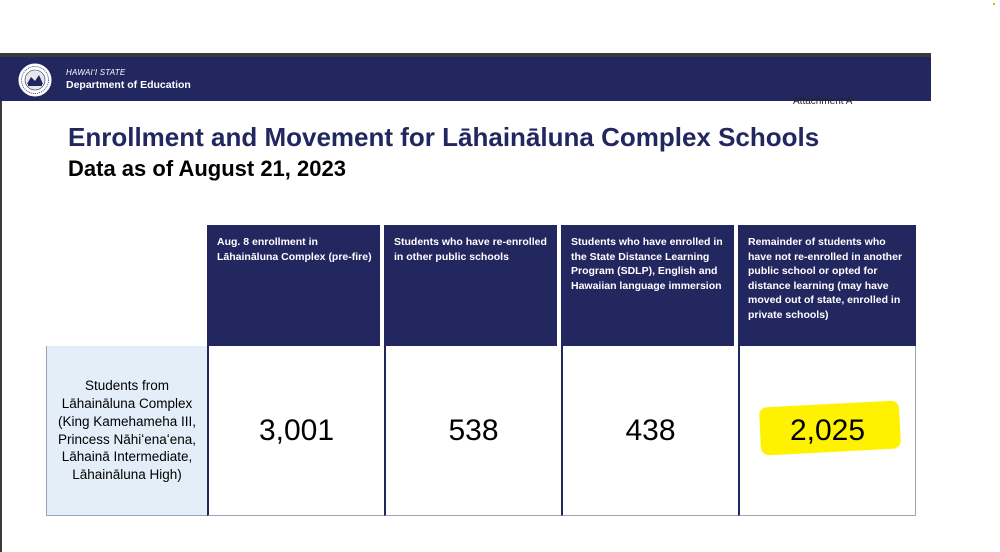 Image resolution: width=1000 pixels, height=552 pixels. Describe the element at coordinates (128, 85) in the screenshot. I see `org-name-label: Department of Education` at that location.